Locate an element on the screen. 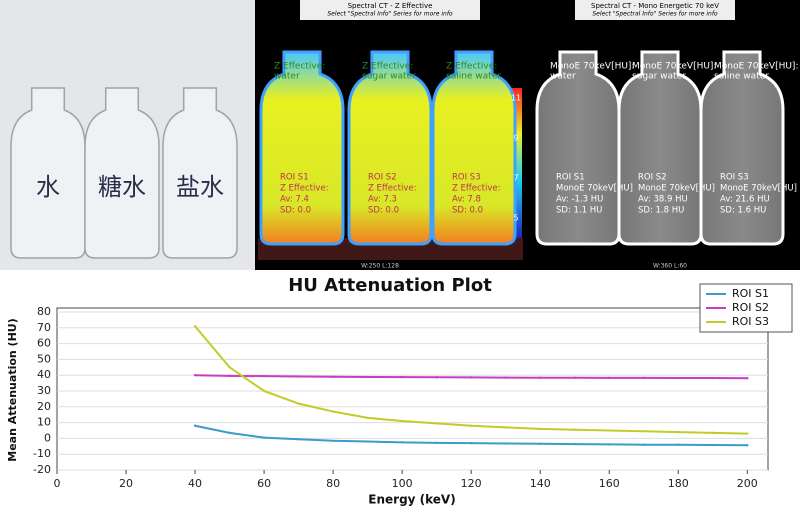 This screenshot has width=800, height=511. y-tick-label: -10 is located at coordinates (42, 453).